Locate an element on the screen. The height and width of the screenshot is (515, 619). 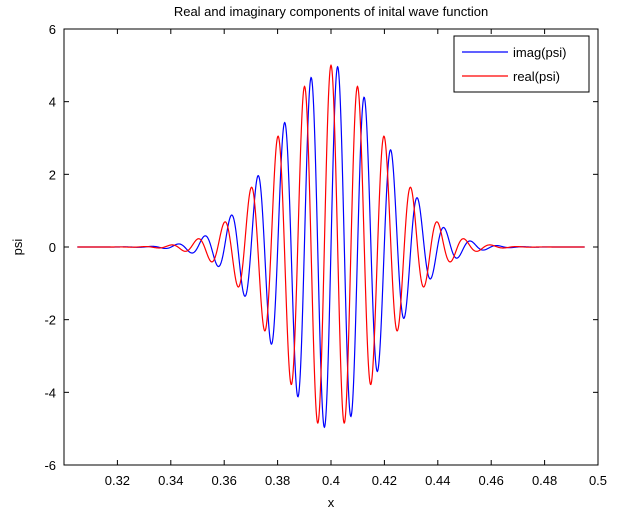
x-tick-label: 0.46 is located at coordinates (491, 480).